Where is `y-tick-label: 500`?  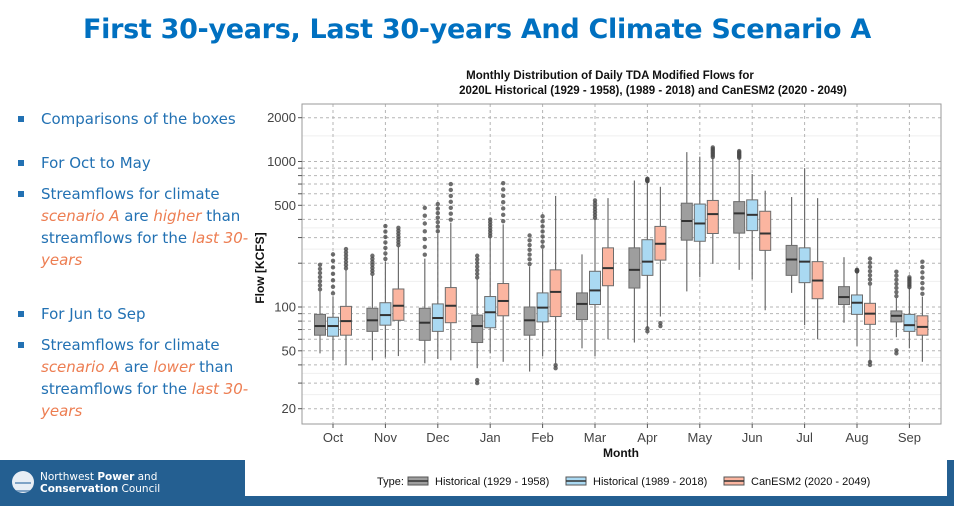
y-tick-label: 500 is located at coordinates (285, 205).